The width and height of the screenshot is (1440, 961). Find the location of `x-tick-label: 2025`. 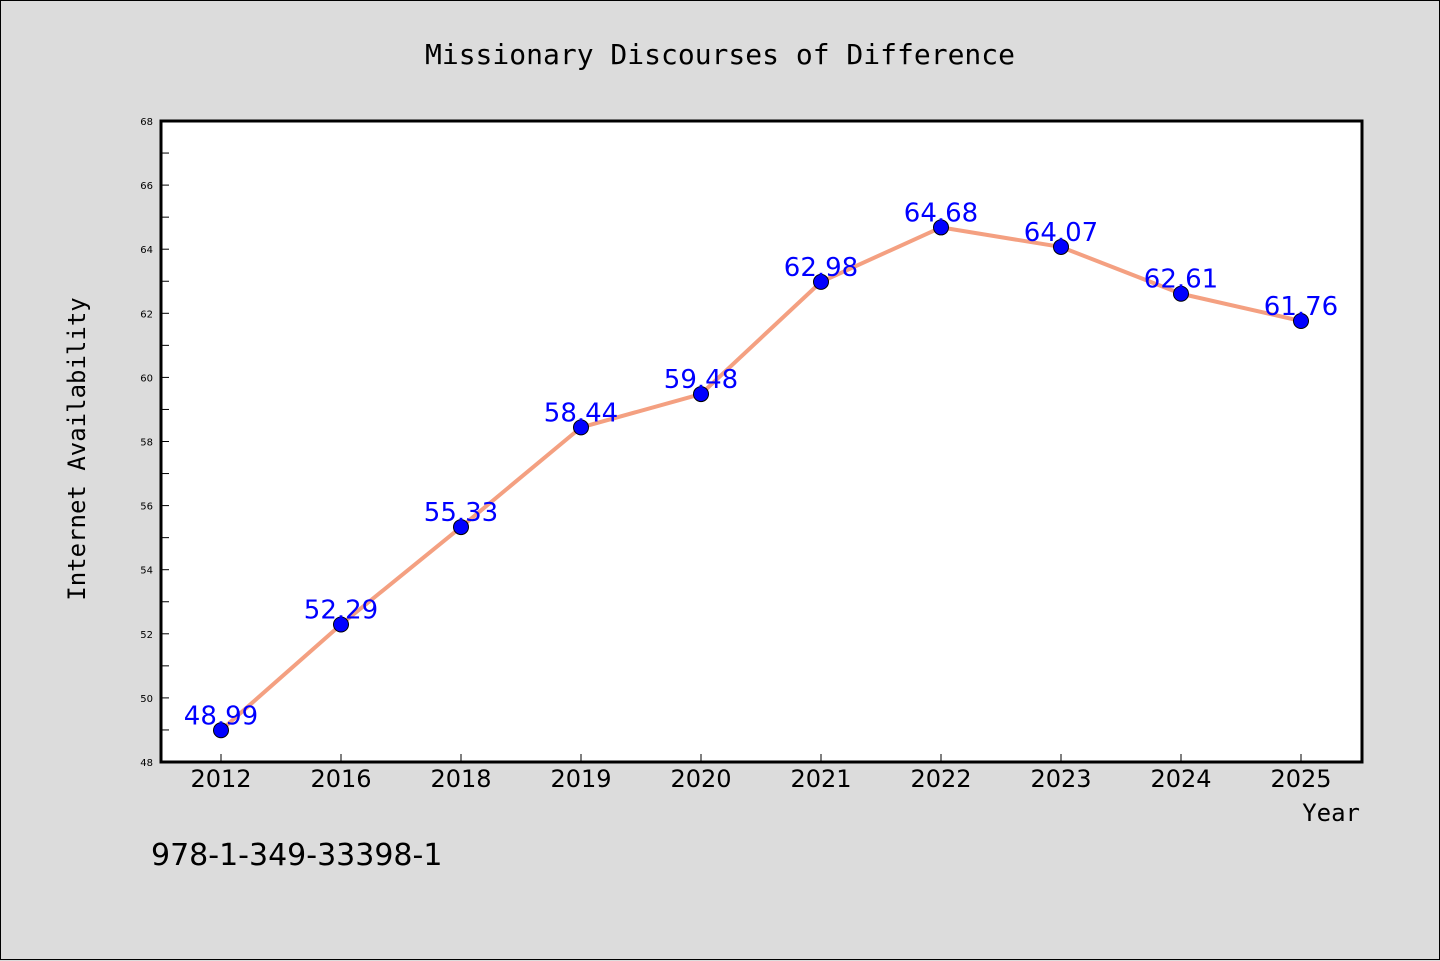

x-tick-label: 2025 is located at coordinates (1300, 779).